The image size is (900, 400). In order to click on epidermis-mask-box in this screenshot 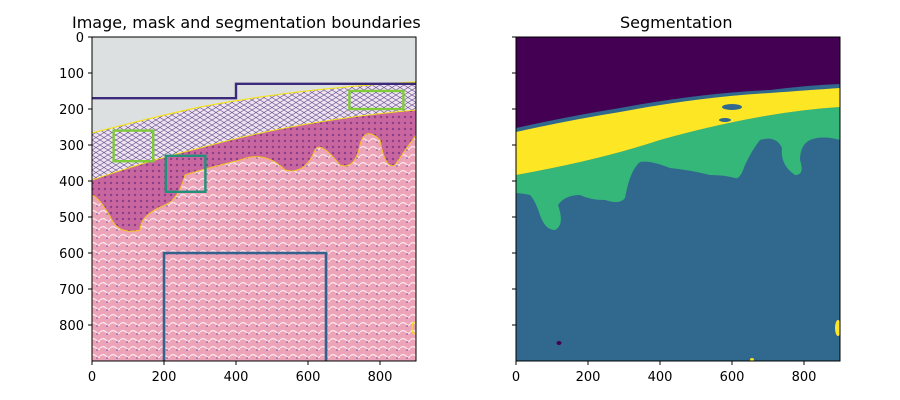, I will do `click(185, 174)`.